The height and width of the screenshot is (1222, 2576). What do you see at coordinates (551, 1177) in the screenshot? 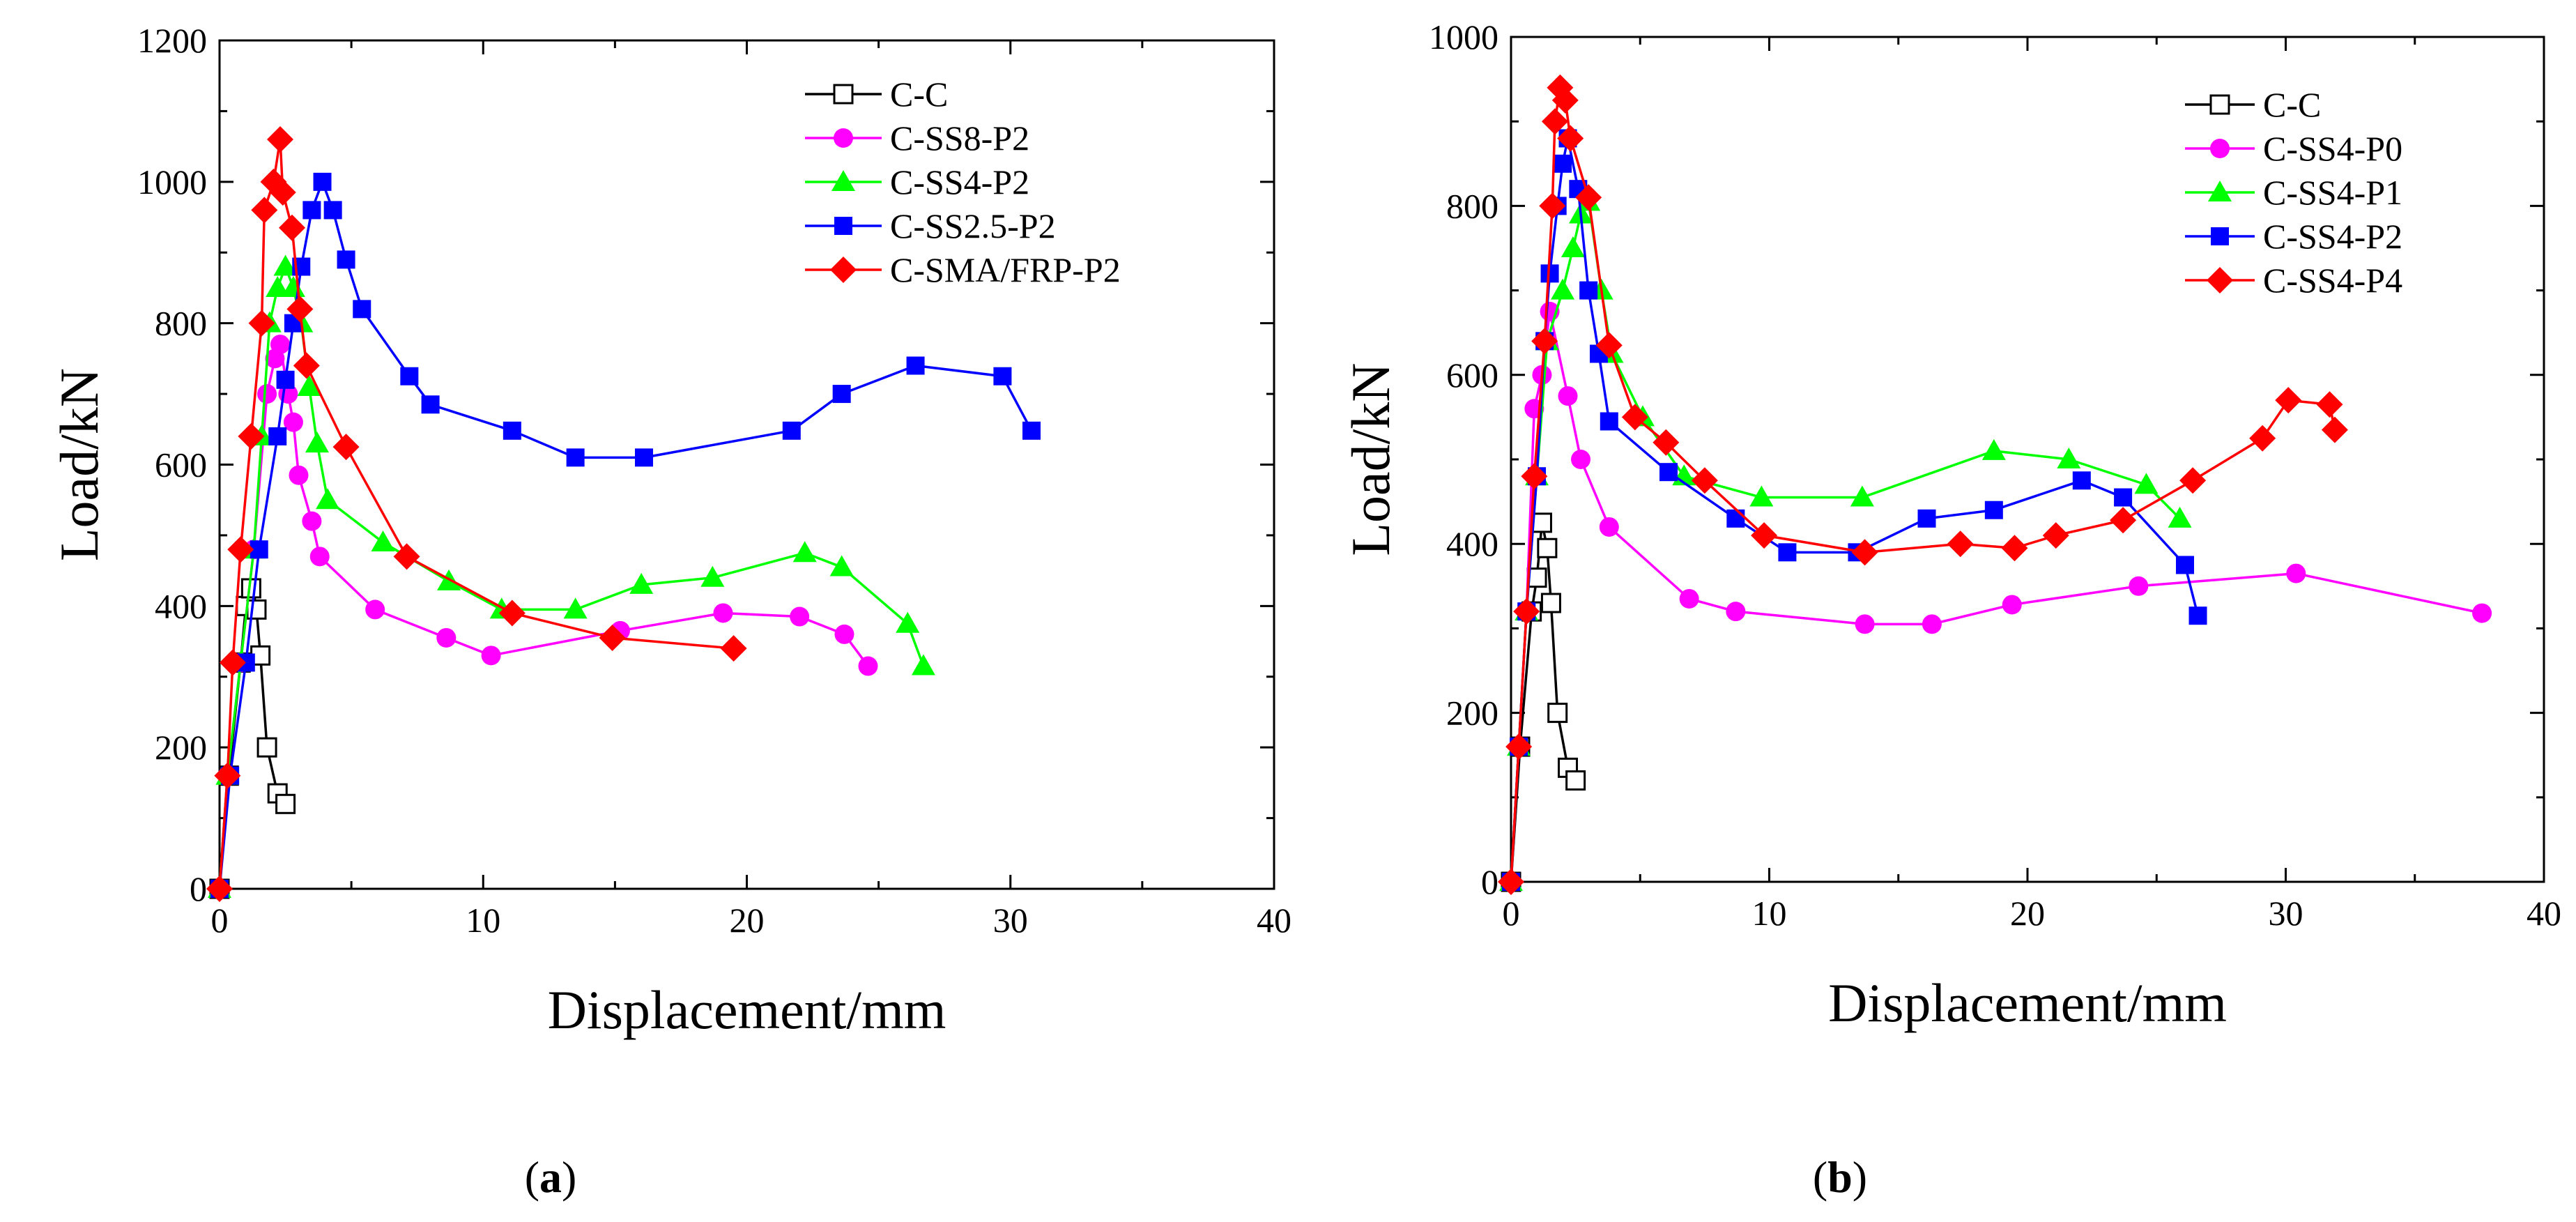
I see `panel-label: (a)` at bounding box center [551, 1177].